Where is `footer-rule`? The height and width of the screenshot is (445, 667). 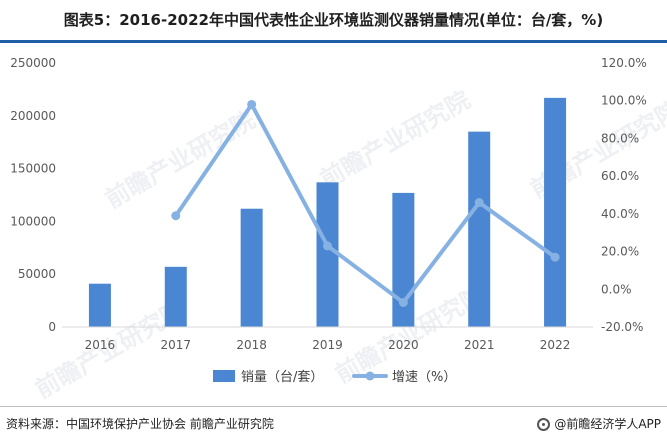 footer-rule is located at coordinates (333, 406).